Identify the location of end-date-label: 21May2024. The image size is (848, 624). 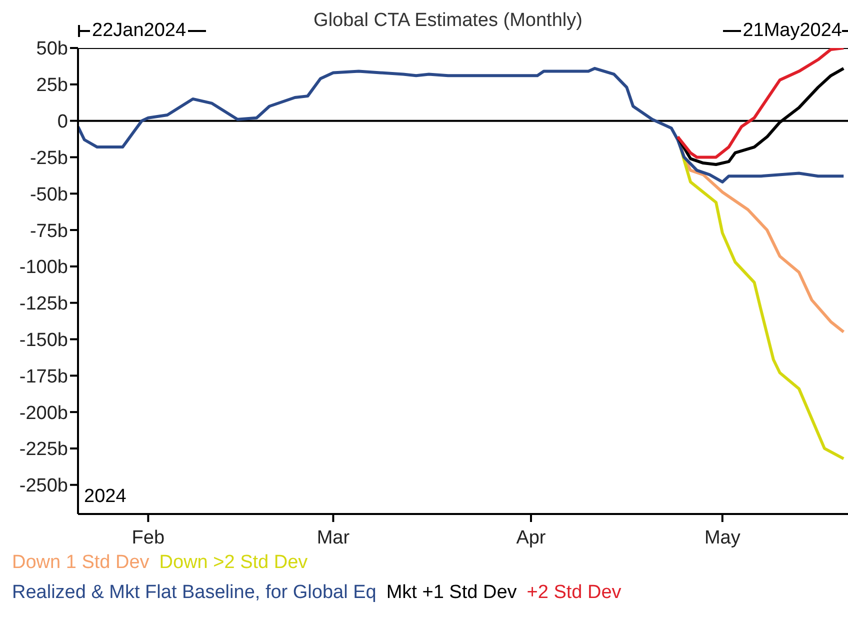
(785, 31).